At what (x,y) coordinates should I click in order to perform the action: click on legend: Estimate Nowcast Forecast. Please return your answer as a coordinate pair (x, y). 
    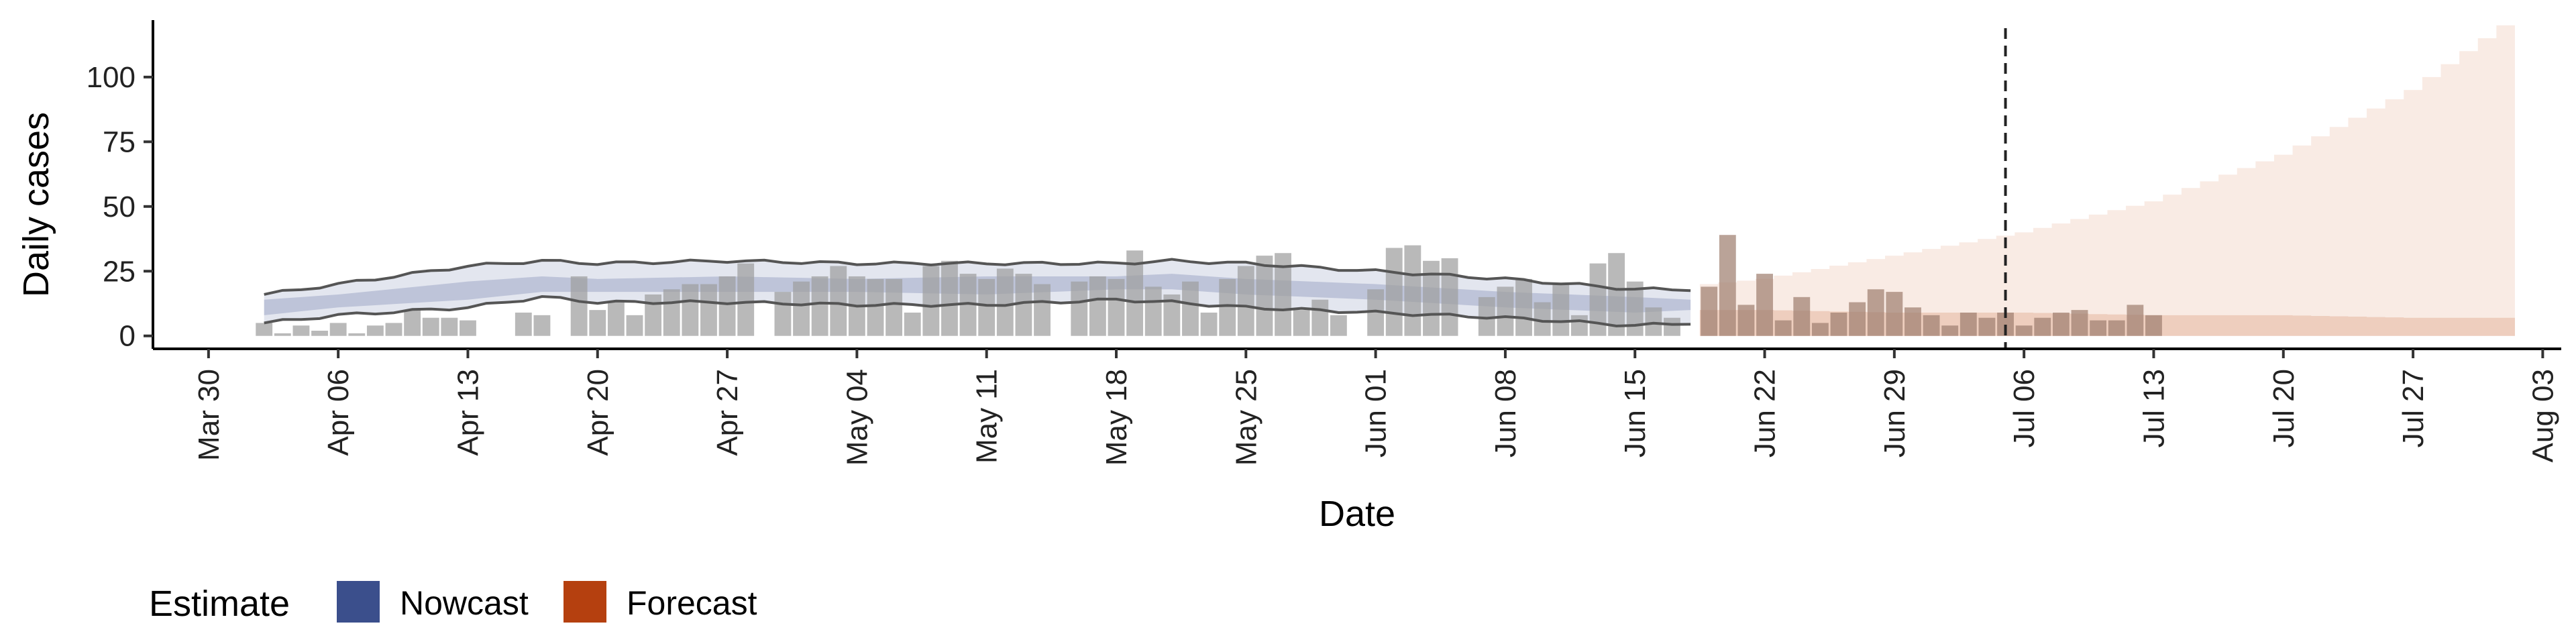
    Looking at the image, I should click on (453, 602).